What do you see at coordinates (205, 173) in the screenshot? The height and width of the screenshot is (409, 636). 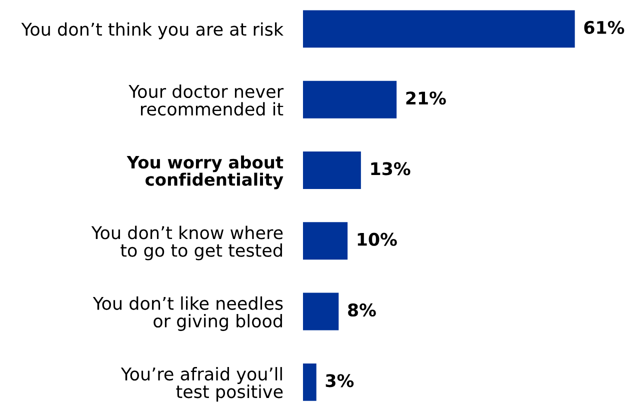 I see `y-tick-label: You worry about confidentiality` at bounding box center [205, 173].